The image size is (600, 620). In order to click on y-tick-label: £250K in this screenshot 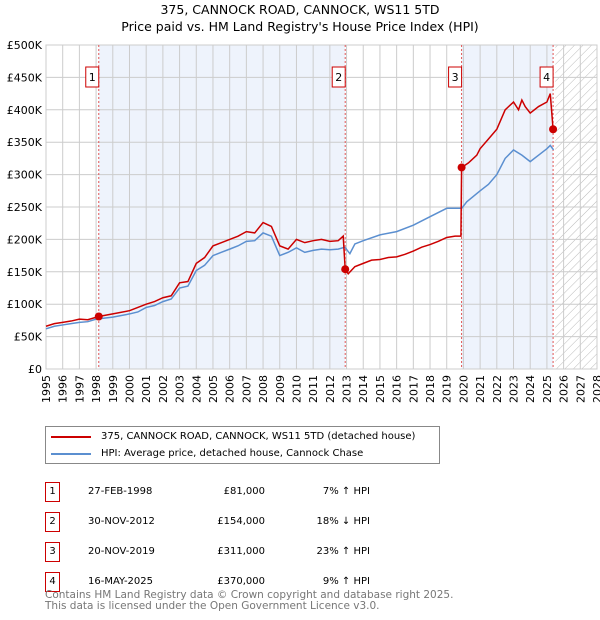, I will do `click(25, 207)`.